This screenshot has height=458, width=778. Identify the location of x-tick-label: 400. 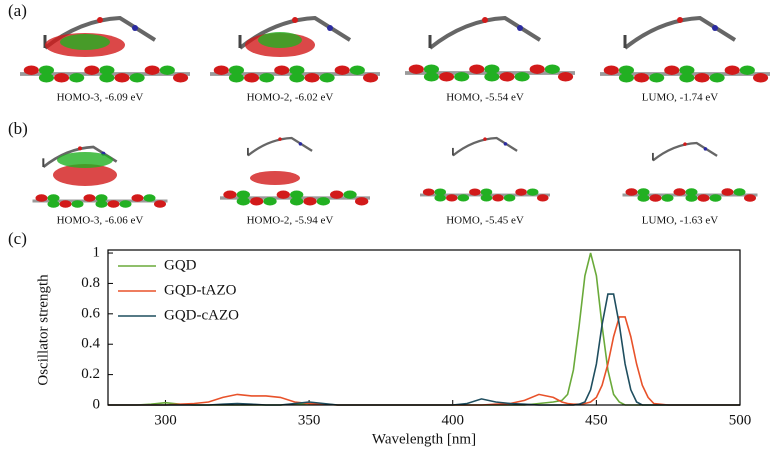
(452, 420).